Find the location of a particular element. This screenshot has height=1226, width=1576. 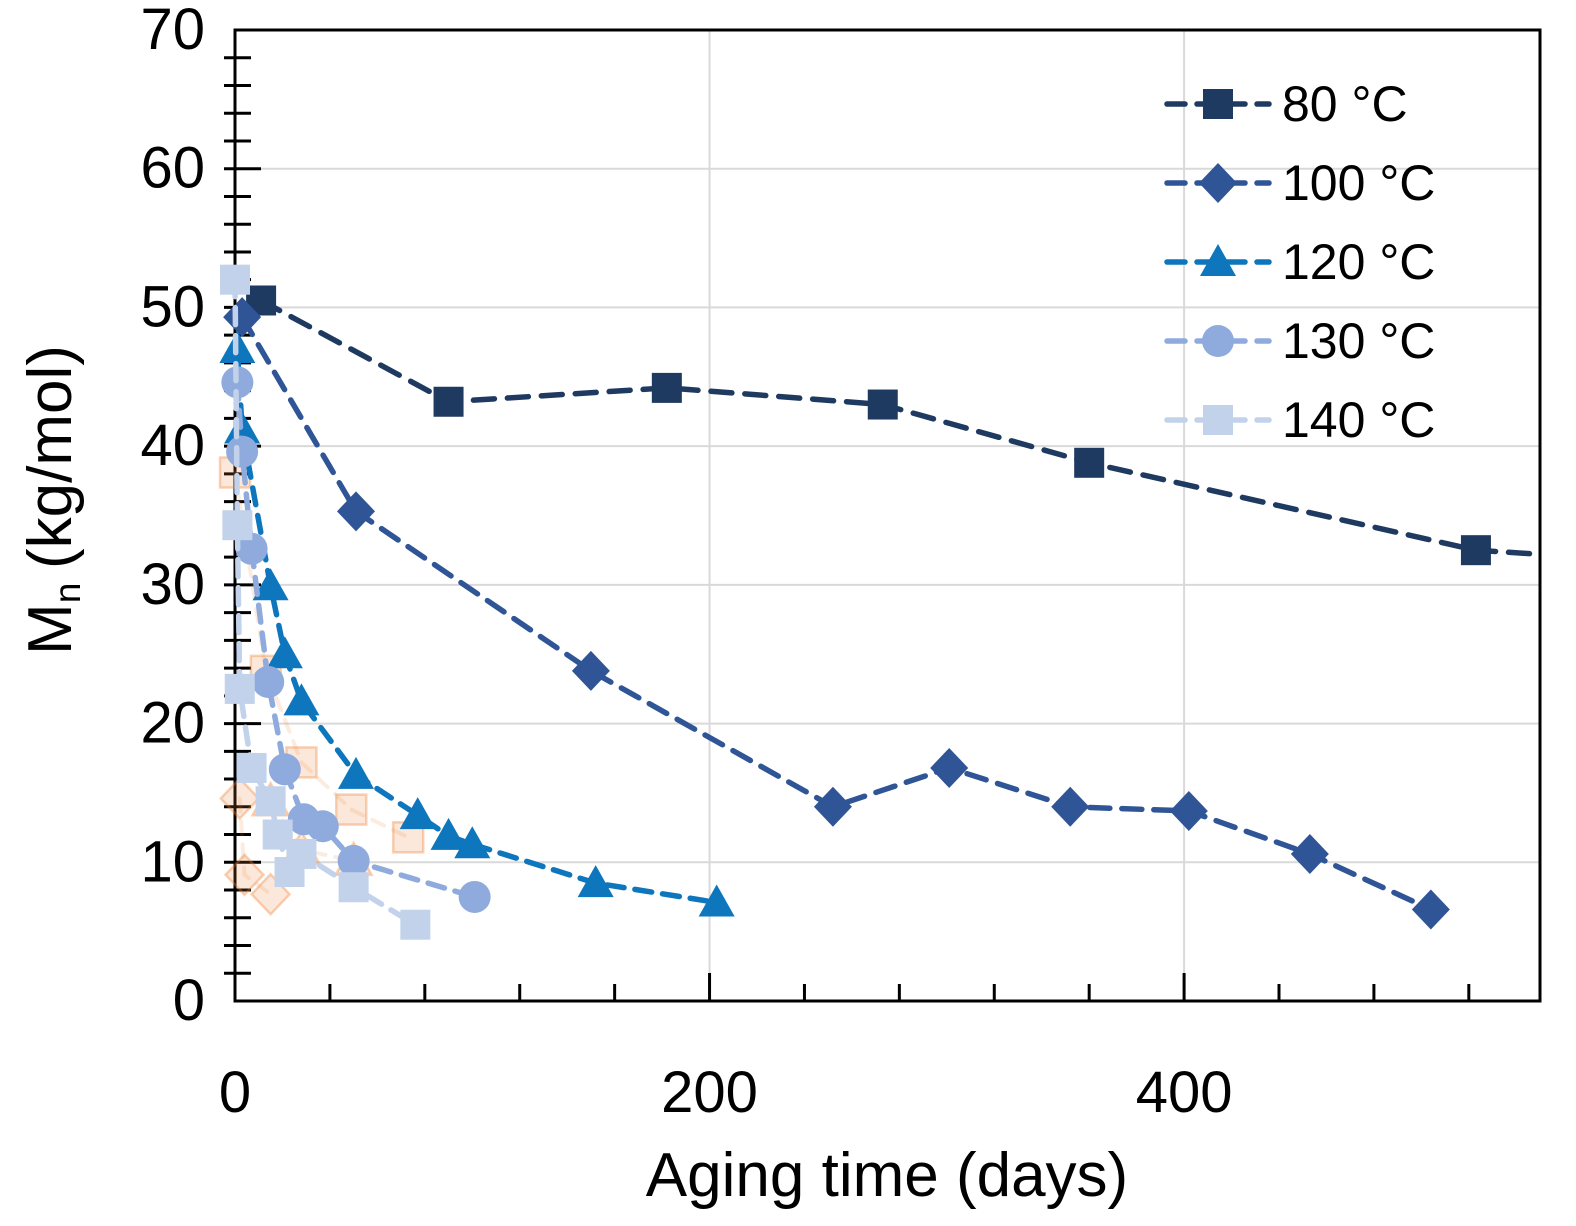

legend-label: 100 °C is located at coordinates (1359, 182).